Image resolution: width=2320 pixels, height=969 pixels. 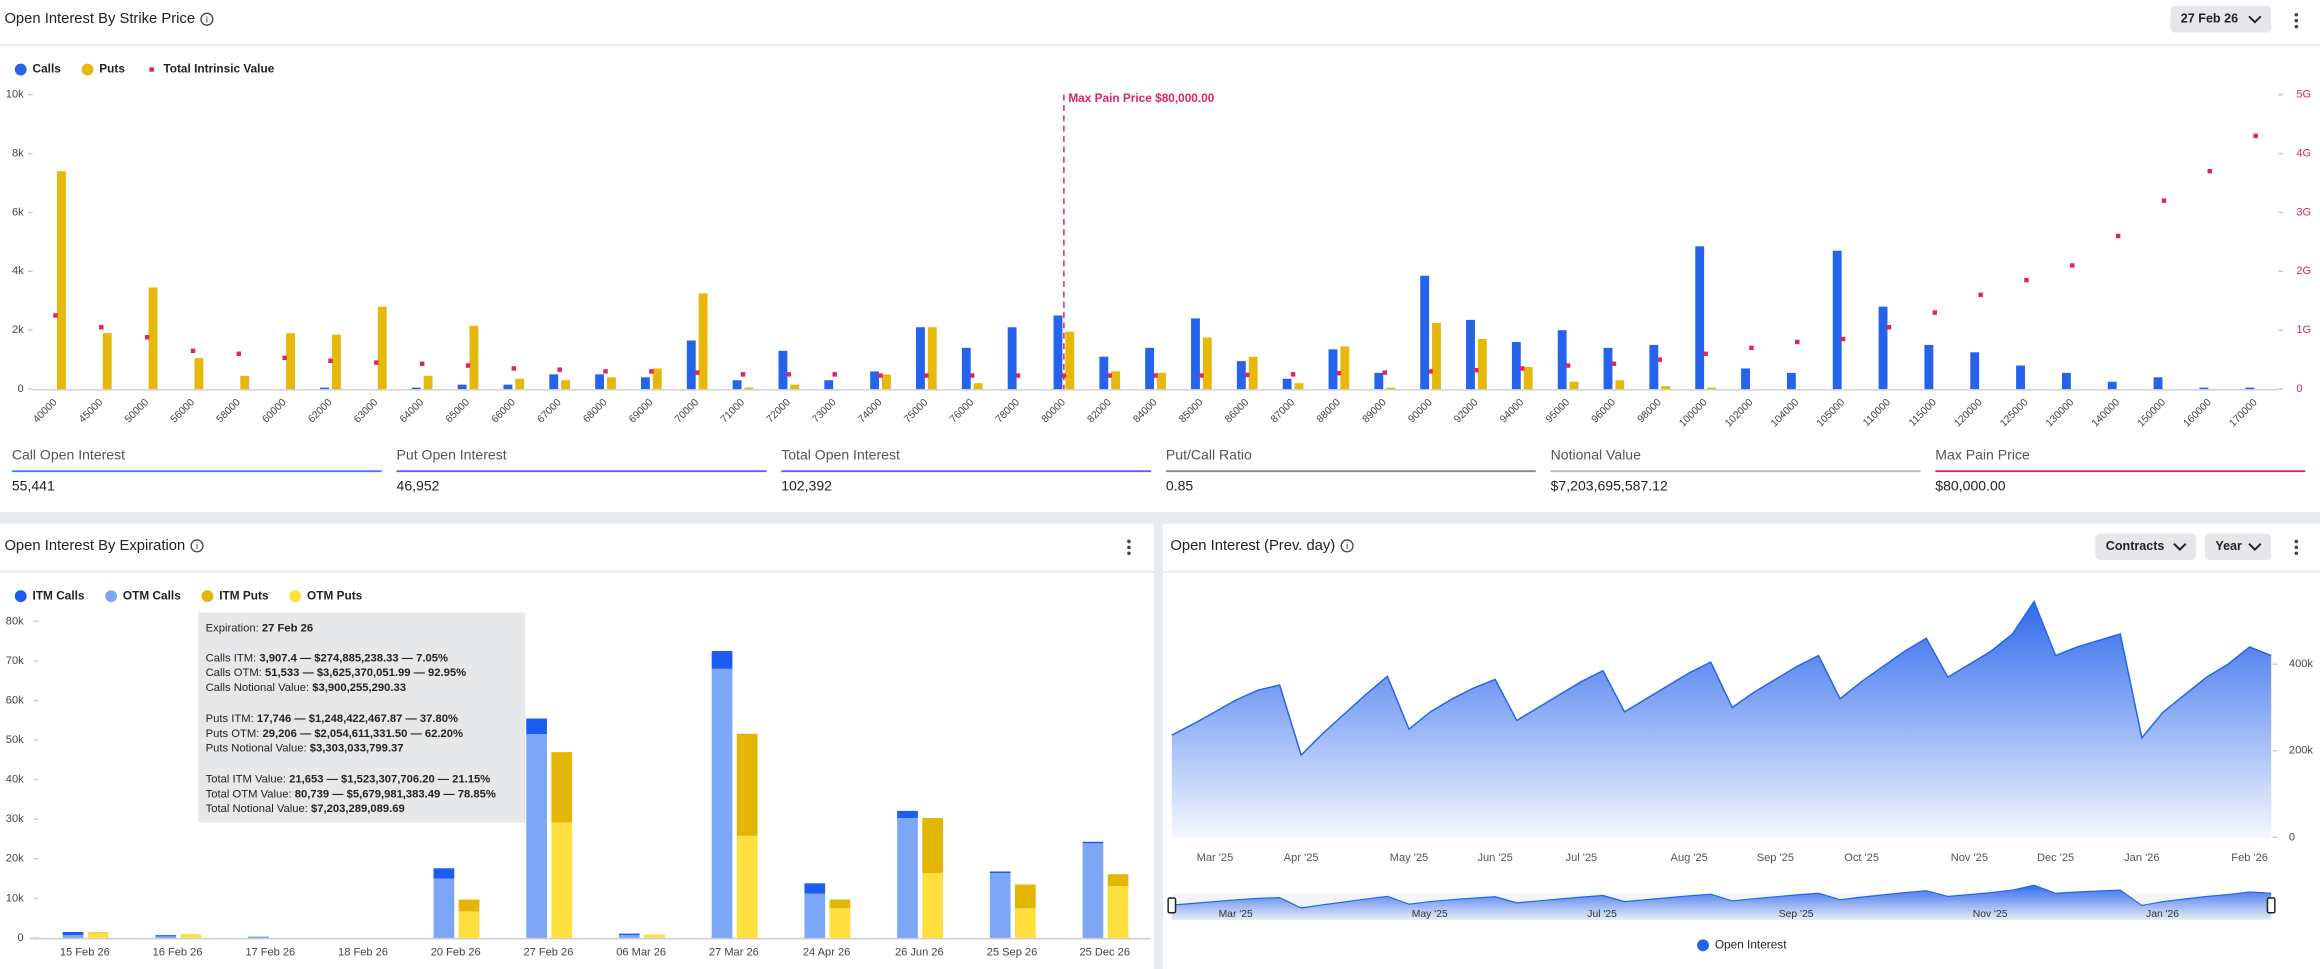 What do you see at coordinates (1409, 858) in the screenshot?
I see `x-tick-label: May '25` at bounding box center [1409, 858].